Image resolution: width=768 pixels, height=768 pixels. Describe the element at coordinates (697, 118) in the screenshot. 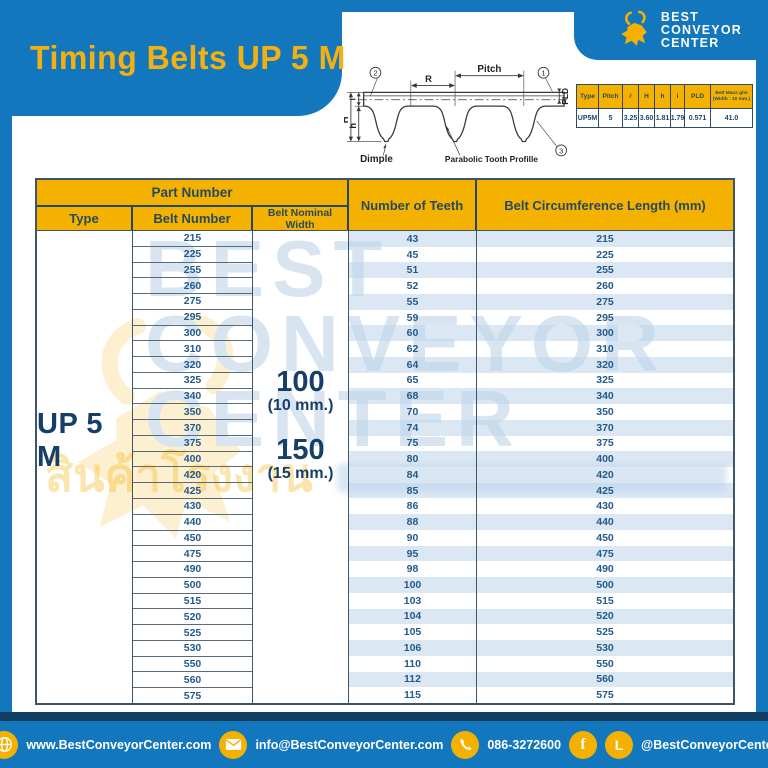

I see `spec-value-pld: 0.571` at that location.